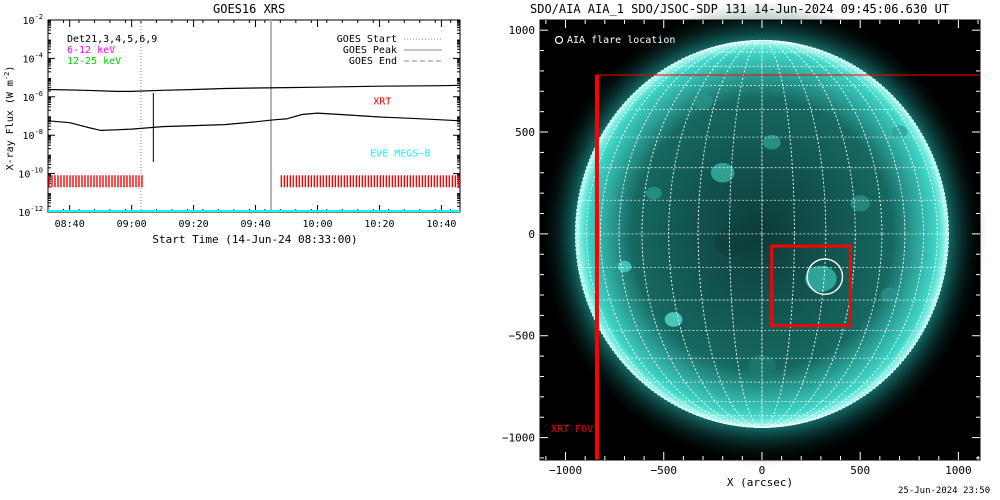 Image resolution: width=1000 pixels, height=500 pixels. I want to click on y-tick-exponent: -10, so click(36, 171).